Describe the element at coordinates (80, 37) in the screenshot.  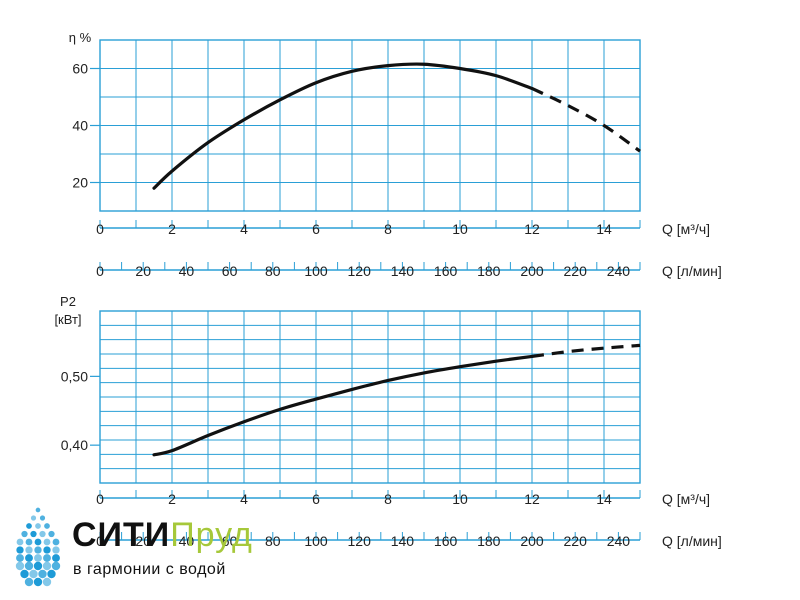
I see `y-axis-label: η %` at that location.